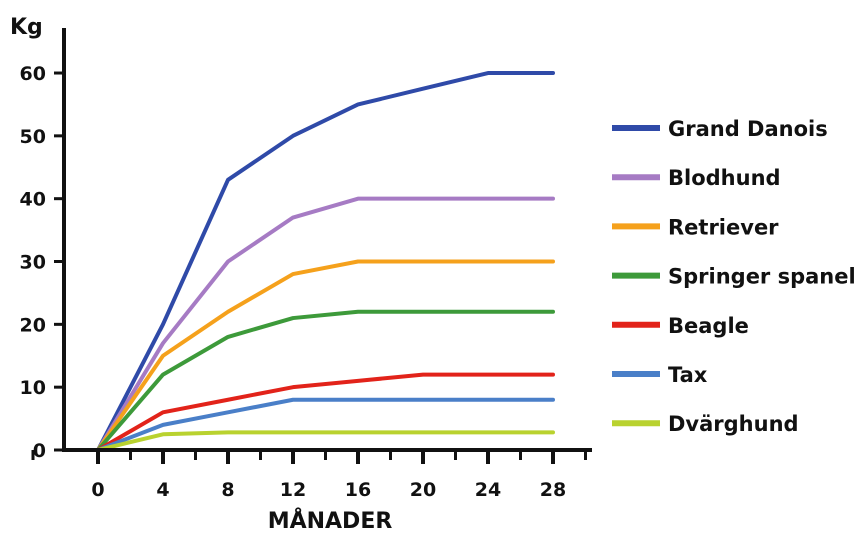  I want to click on y-tick-label-30: 30, so click(33, 263).